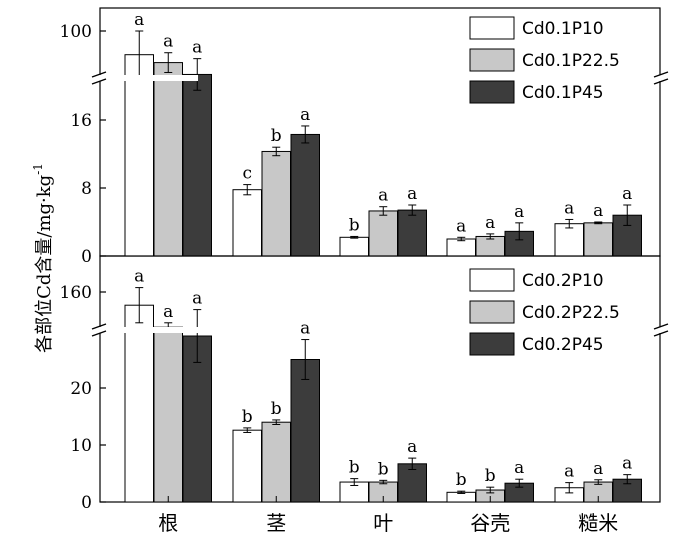 The width and height of the screenshot is (700, 542). I want to click on legend-label: Cd0.1P45, so click(563, 93).